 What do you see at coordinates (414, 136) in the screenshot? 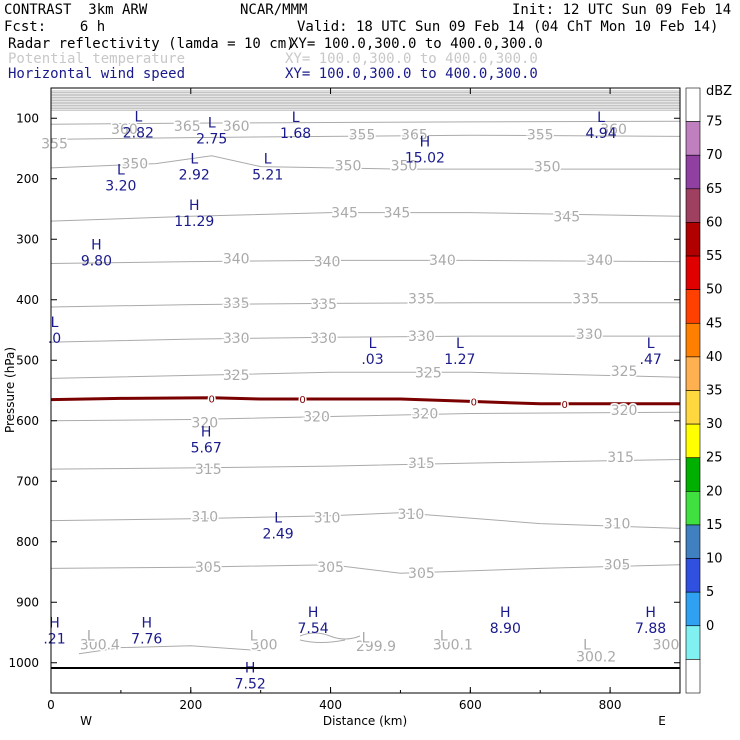
I see `theta-label: 365` at bounding box center [414, 136].